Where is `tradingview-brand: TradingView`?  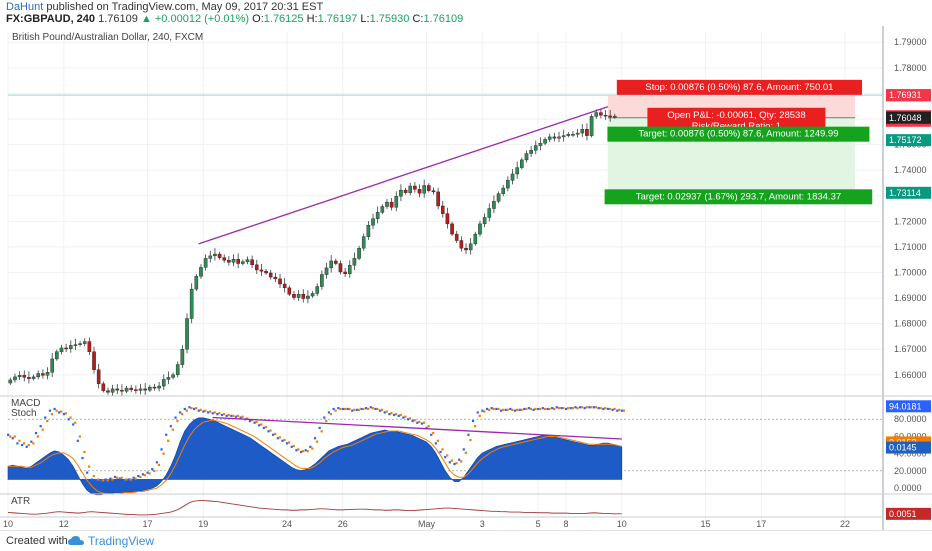 tradingview-brand: TradingView is located at coordinates (121, 541).